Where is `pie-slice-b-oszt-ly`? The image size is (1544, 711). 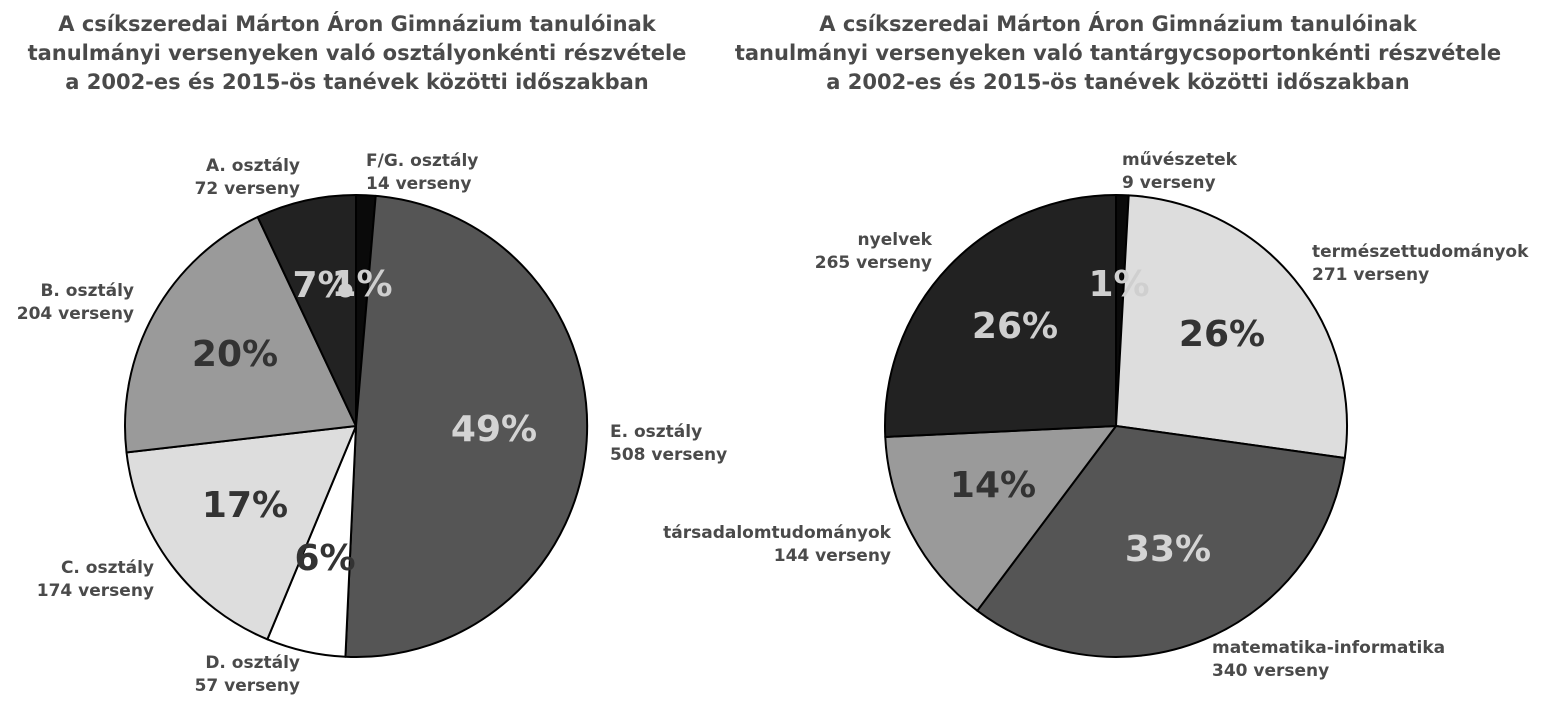
pie-slice-b-oszt-ly is located at coordinates (240, 334).